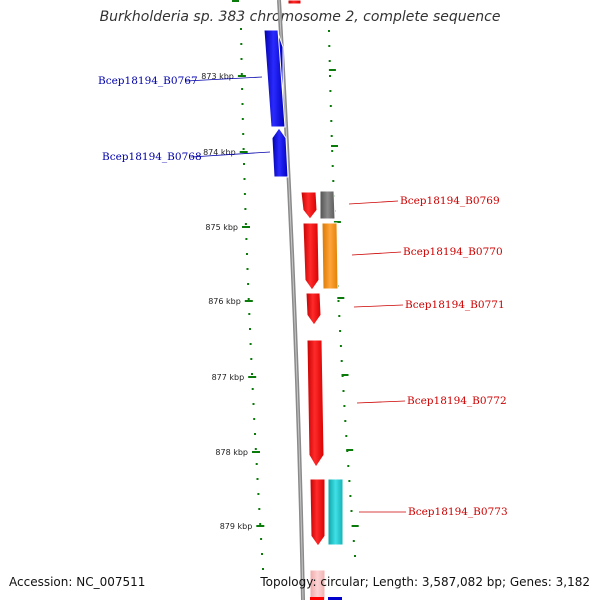 This screenshot has width=600, height=600. What do you see at coordinates (274, 78) in the screenshot?
I see `gene-feature-b0767-body` at bounding box center [274, 78].